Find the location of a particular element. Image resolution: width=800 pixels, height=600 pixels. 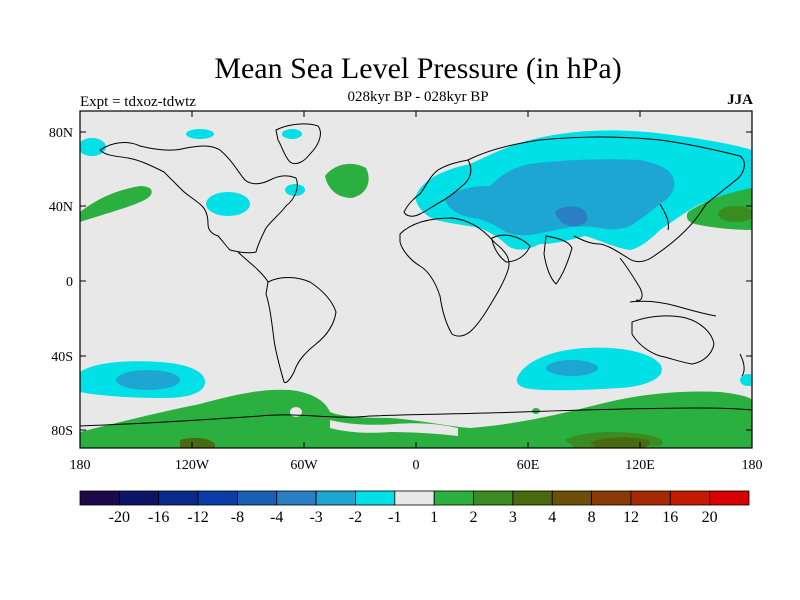

north-atlantic-positive-anomaly is located at coordinates (347, 180).